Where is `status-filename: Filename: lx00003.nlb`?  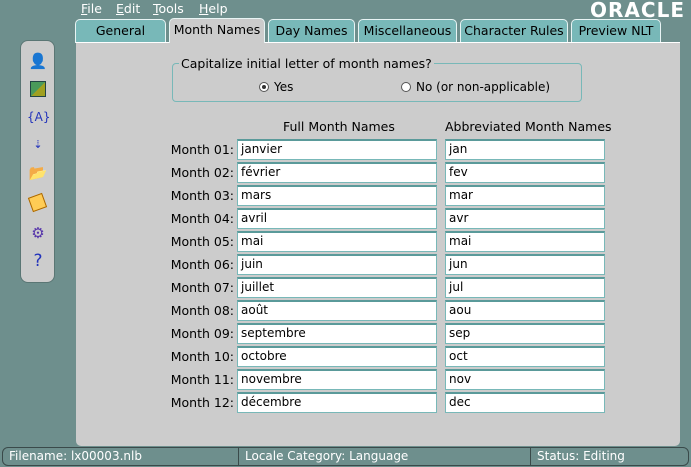
status-filename: Filename: lx00003.nlb is located at coordinates (121, 456).